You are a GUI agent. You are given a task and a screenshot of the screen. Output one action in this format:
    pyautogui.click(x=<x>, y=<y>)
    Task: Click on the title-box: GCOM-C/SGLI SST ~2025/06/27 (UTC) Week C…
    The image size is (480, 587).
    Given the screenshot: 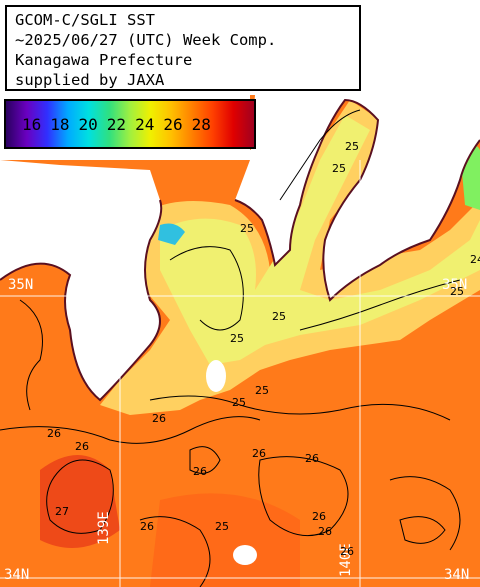 What is the action you would take?
    pyautogui.click(x=183, y=48)
    